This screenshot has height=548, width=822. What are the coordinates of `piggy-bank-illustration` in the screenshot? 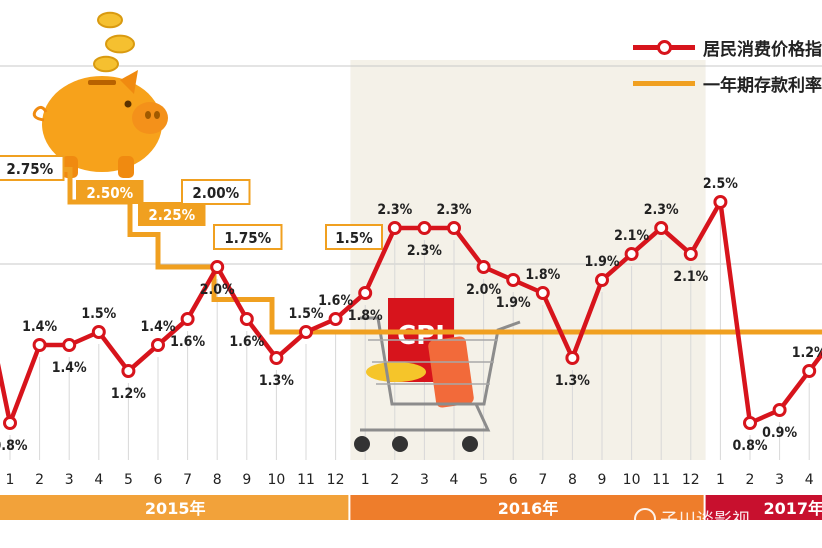 It's located at (100, 94).